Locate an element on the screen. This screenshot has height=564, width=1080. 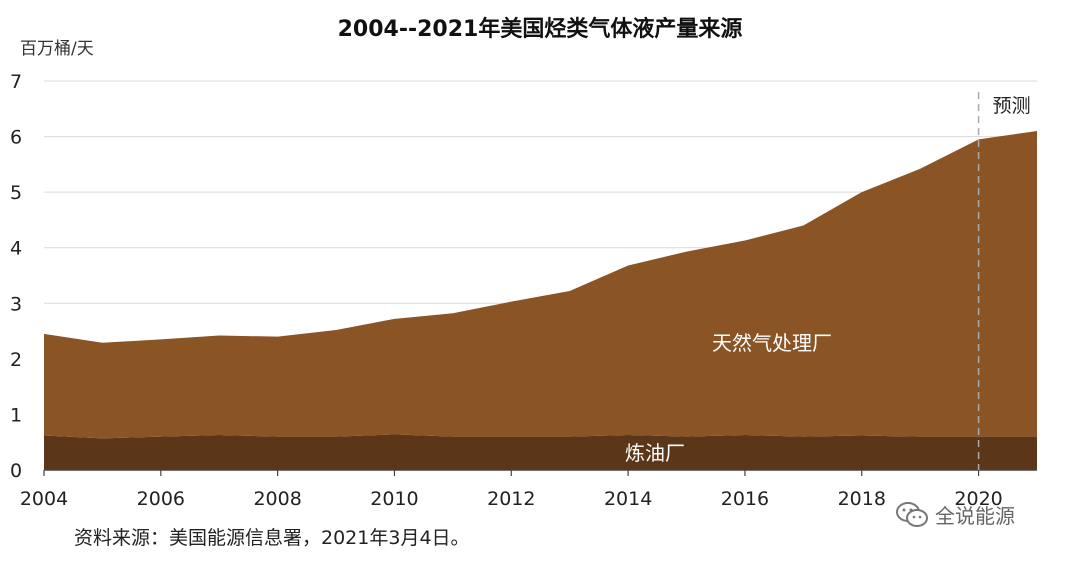
source-note: 资料来源：美国能源信息署，2021年3月4日。 is located at coordinates (272, 538).